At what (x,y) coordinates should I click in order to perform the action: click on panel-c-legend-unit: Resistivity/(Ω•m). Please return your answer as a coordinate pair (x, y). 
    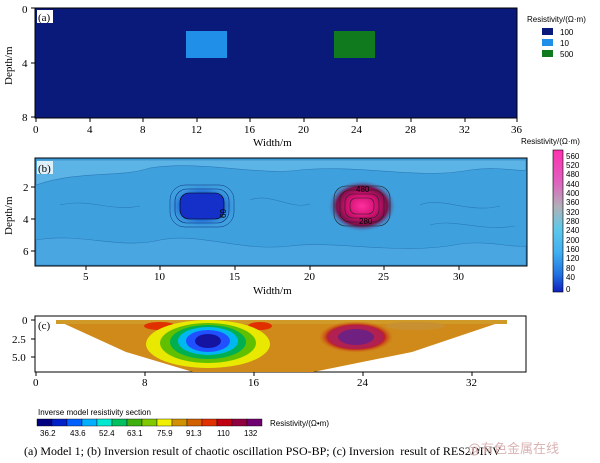
    Looking at the image, I should click on (299, 423).